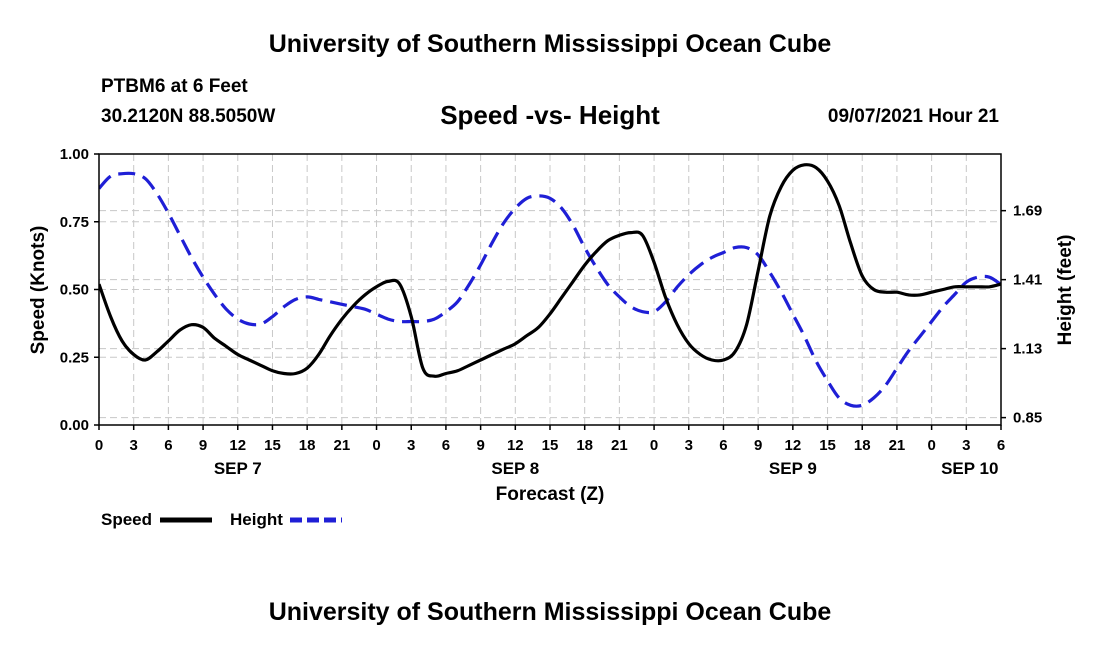 This screenshot has width=1100, height=650. I want to click on day-label: SEP 8, so click(515, 468).